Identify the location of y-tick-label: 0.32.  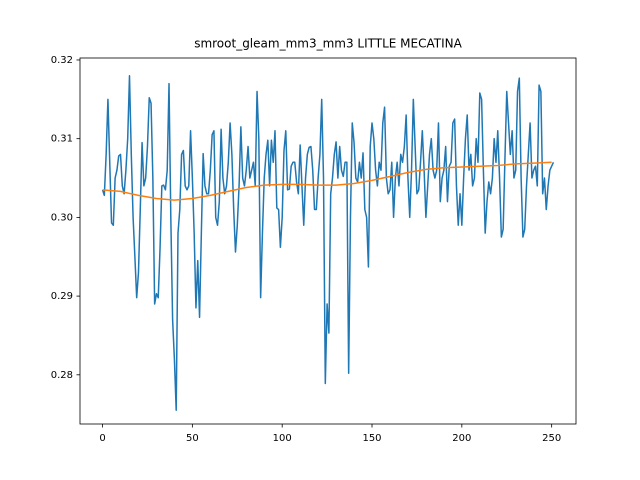
(62, 60).